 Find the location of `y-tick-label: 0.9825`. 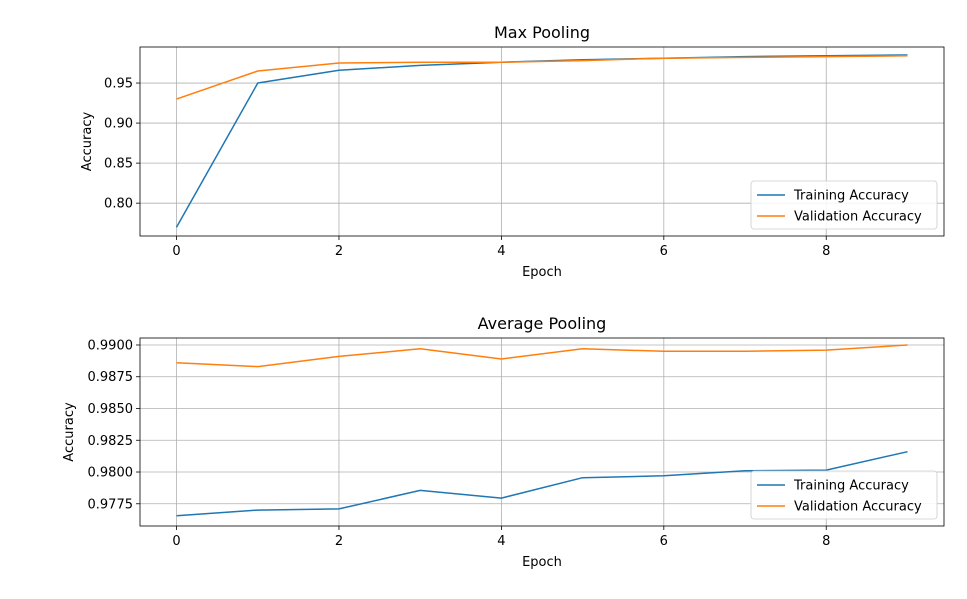

y-tick-label: 0.9825 is located at coordinates (111, 441).